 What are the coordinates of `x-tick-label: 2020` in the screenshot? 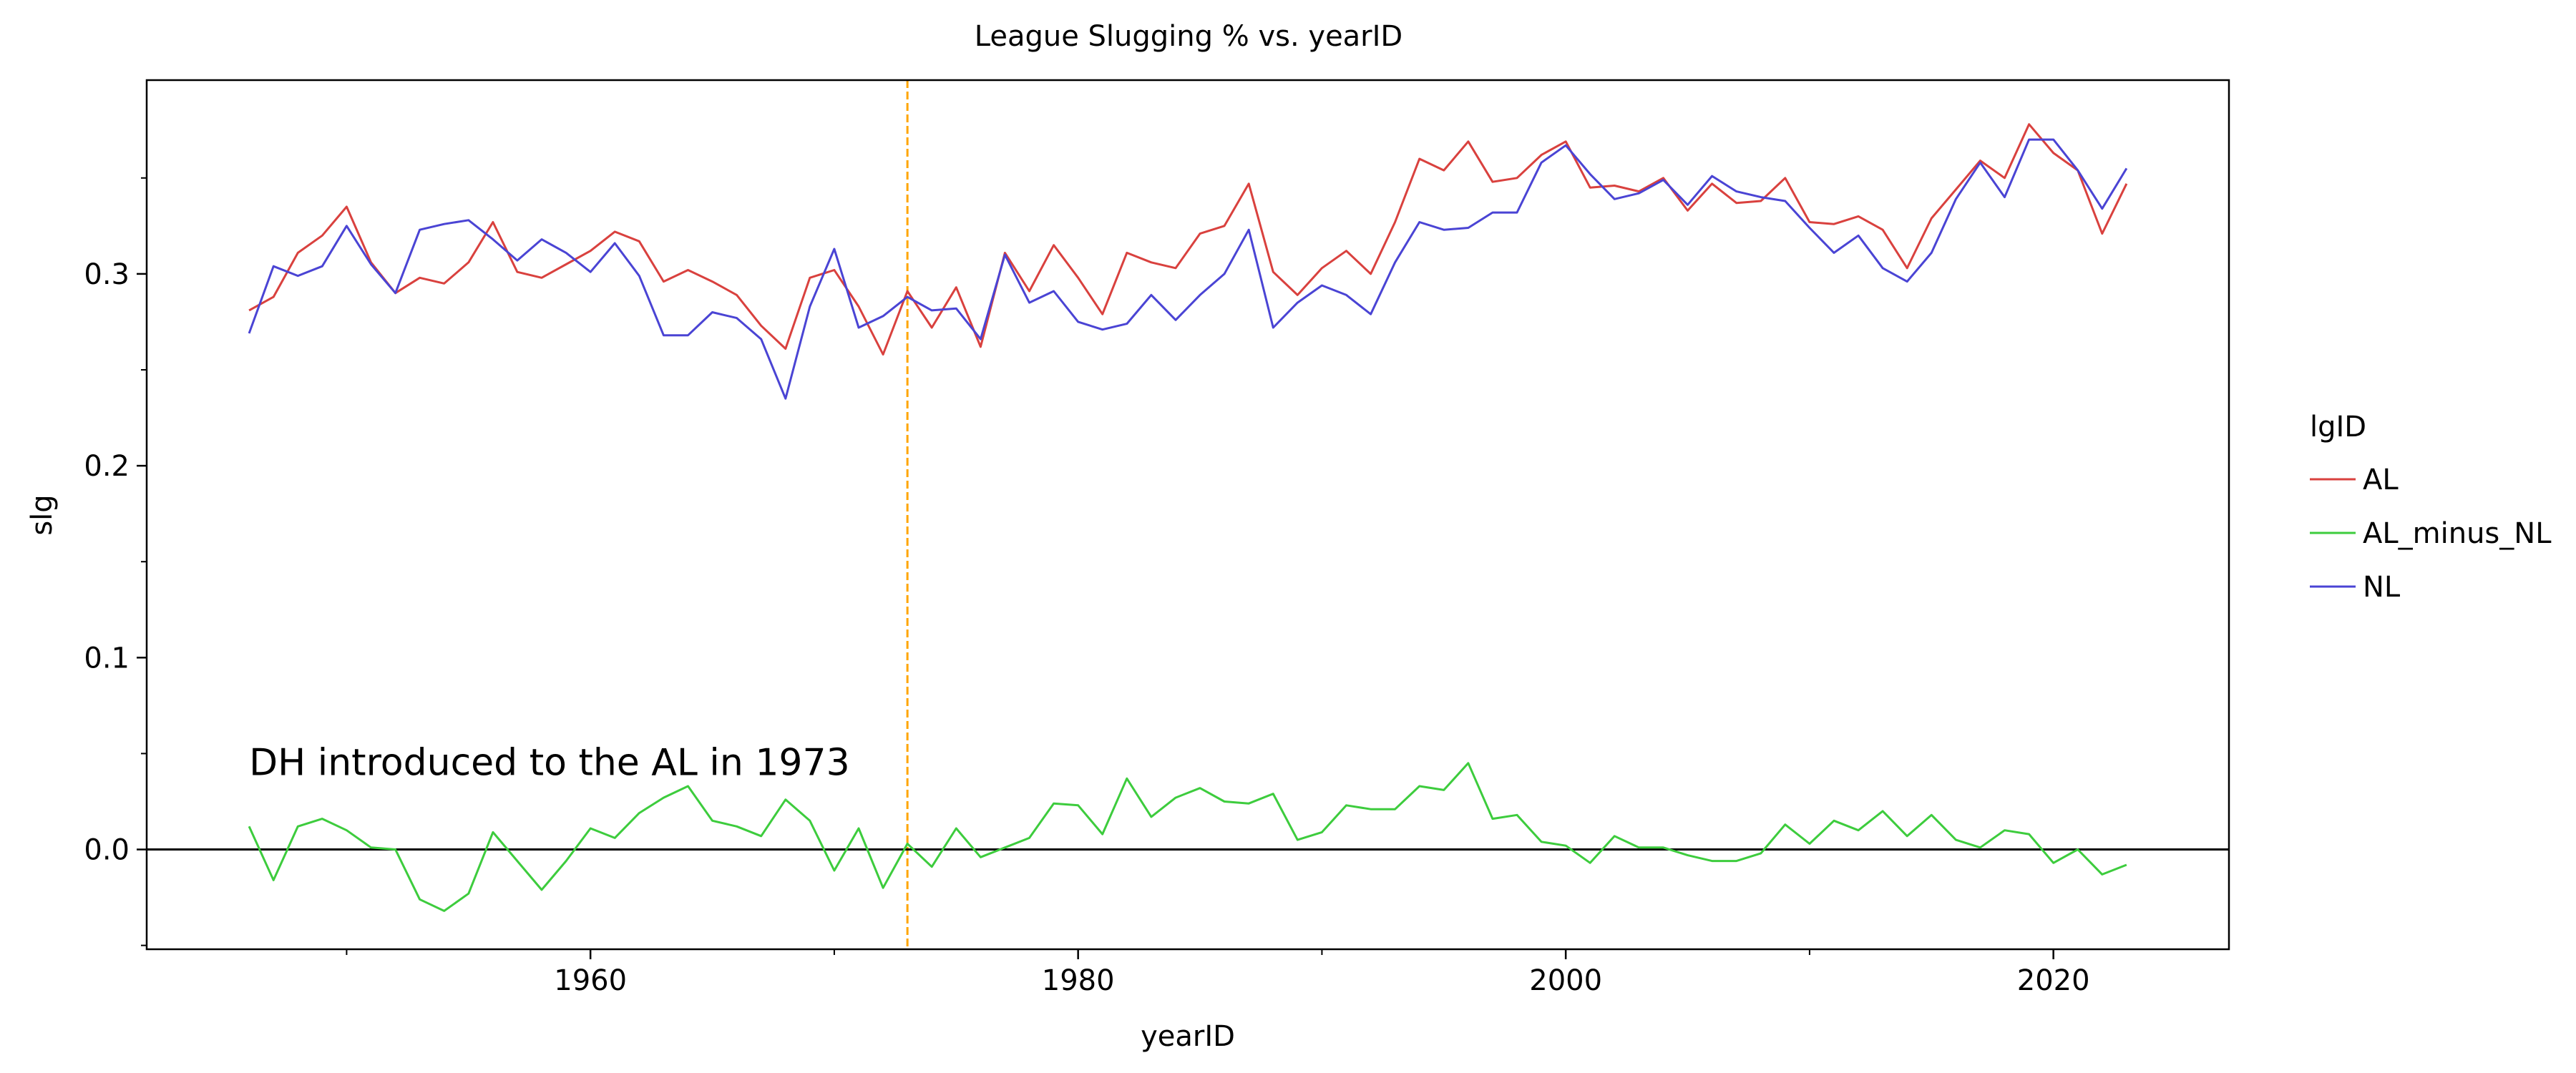 It's located at (2053, 980).